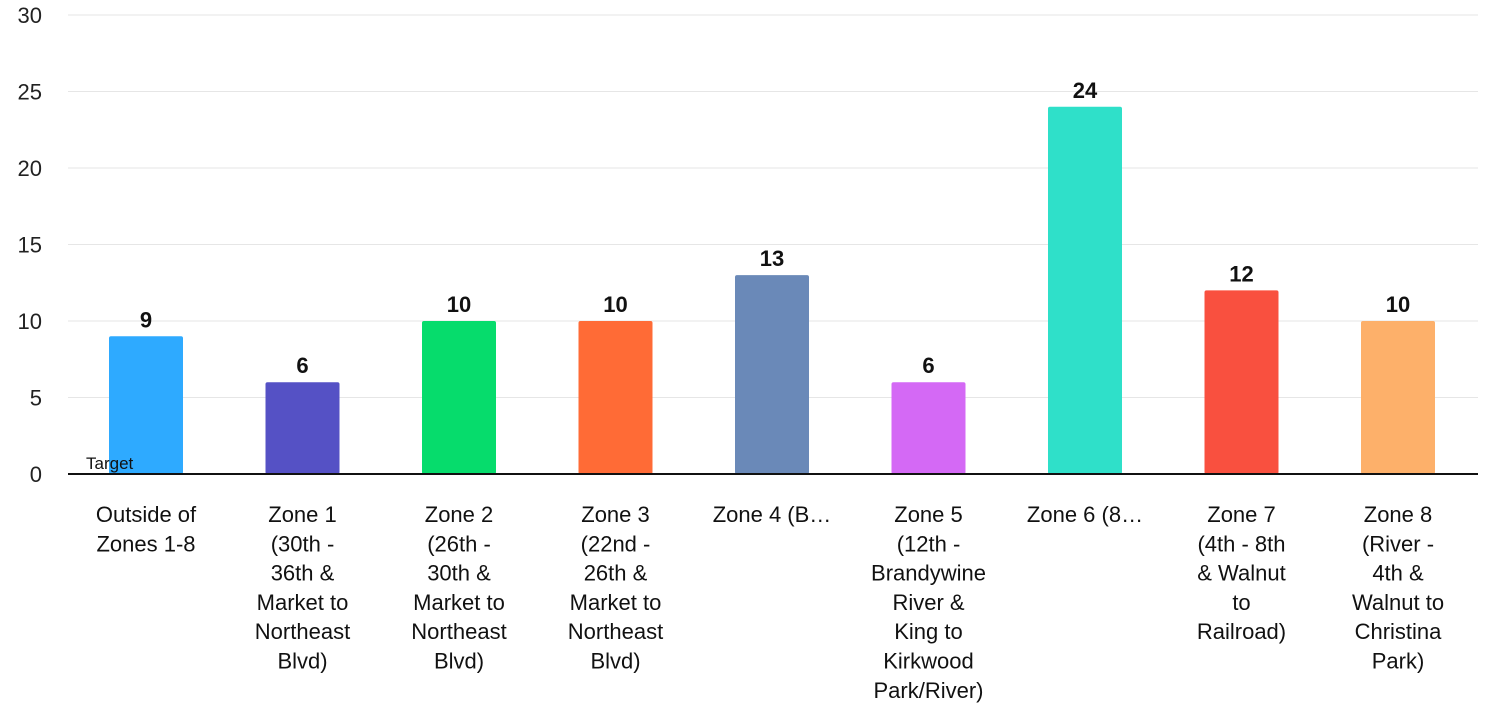 Image resolution: width=1489 pixels, height=706 pixels. What do you see at coordinates (146, 529) in the screenshot?
I see `x-tick-label: Outside of Zones 1-8` at bounding box center [146, 529].